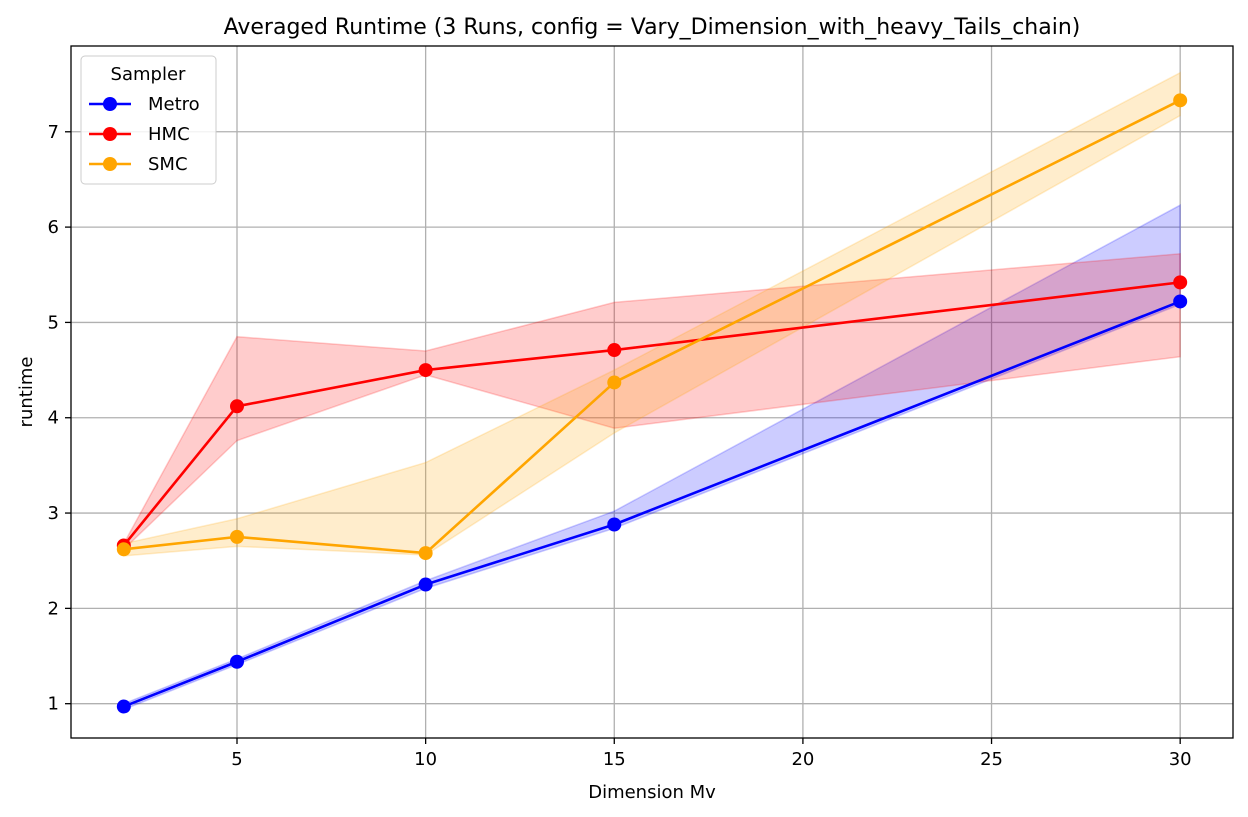 The image size is (1248, 817). What do you see at coordinates (53, 418) in the screenshot?
I see `y-tick-label: 4` at bounding box center [53, 418].